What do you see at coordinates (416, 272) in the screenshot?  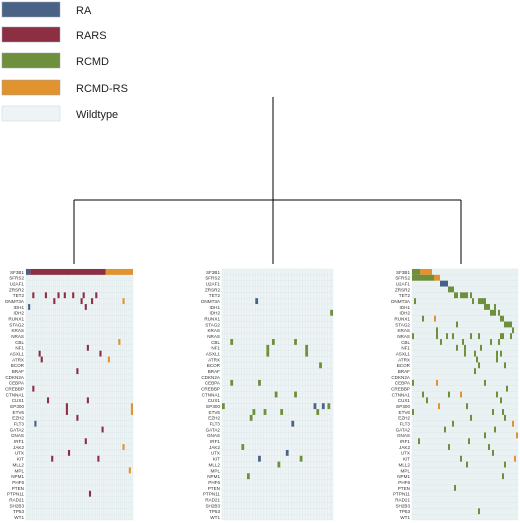 I see `header-cell-rcmd` at bounding box center [416, 272].